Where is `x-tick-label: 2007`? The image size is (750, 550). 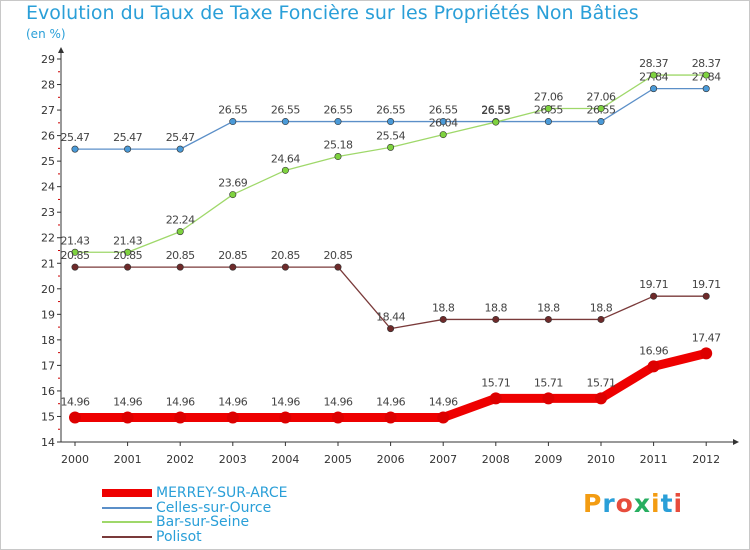
x-tick-label: 2007 is located at coordinates (443, 459).